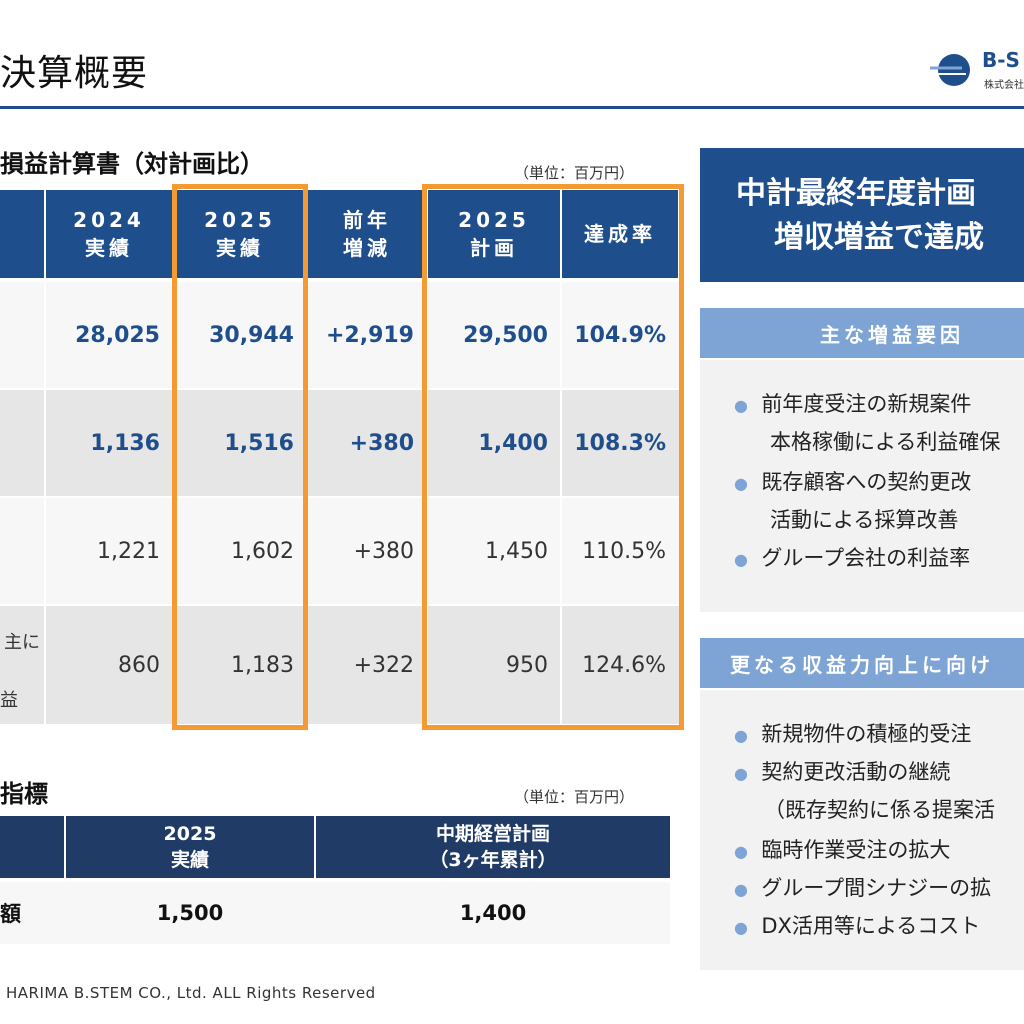 Image resolution: width=1024 pixels, height=1024 pixels. Describe the element at coordinates (335, 913) in the screenshot. I see `kpi-row-bg` at that location.